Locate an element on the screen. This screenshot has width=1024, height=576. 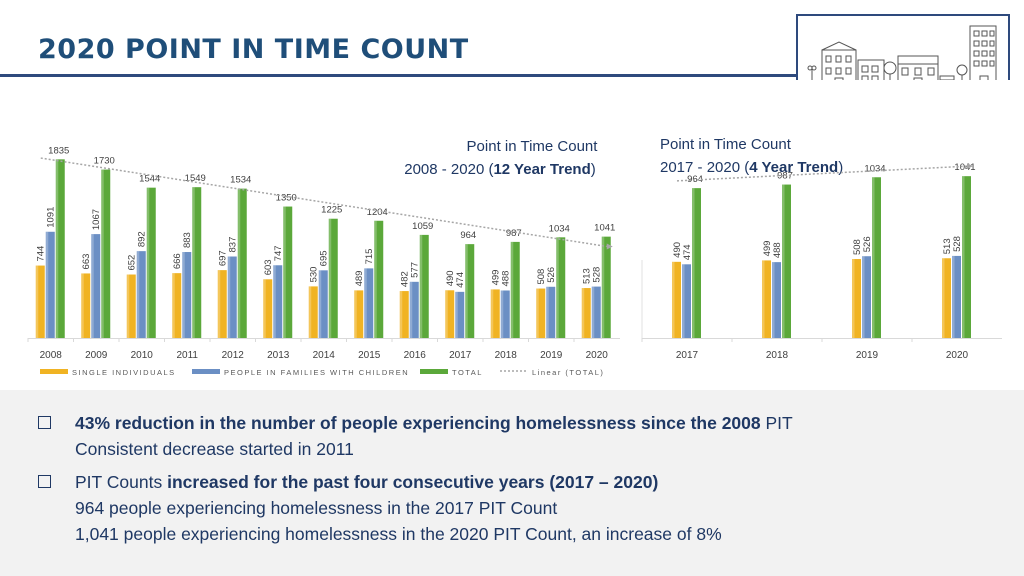
chart2-title-range: 2017 - 2020 ( is located at coordinates (704, 167).